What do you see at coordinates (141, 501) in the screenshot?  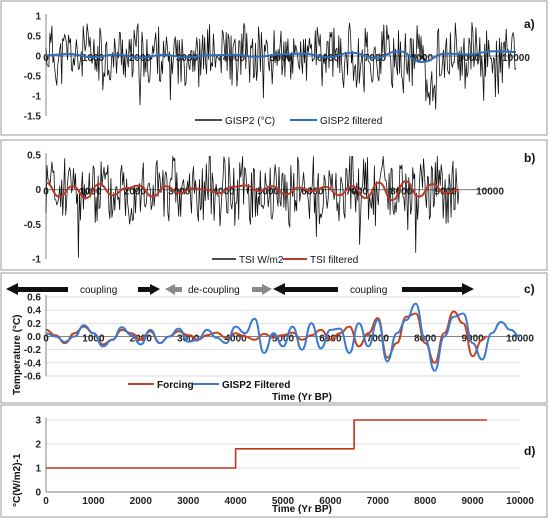 I see `x-tick-label: 2000` at bounding box center [141, 501].